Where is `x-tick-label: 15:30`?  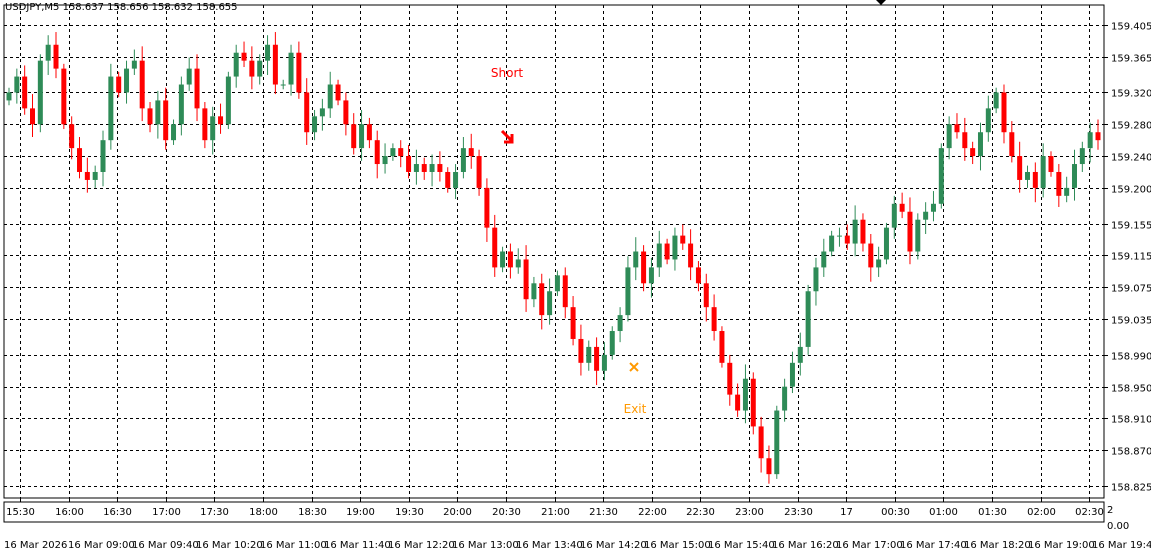
x-tick-label: 15:30 is located at coordinates (20, 512).